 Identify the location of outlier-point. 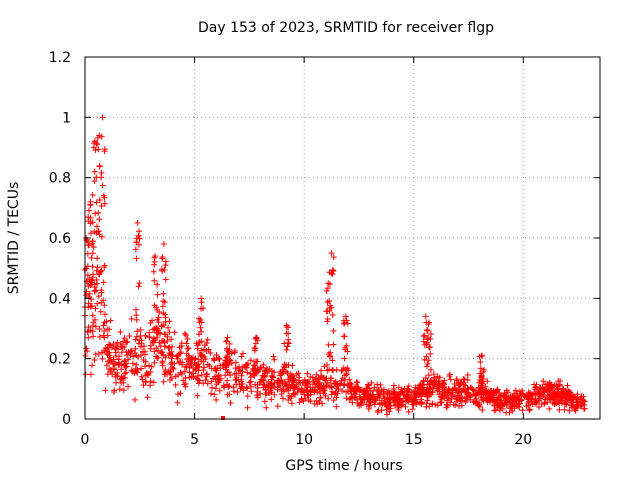
(223, 418).